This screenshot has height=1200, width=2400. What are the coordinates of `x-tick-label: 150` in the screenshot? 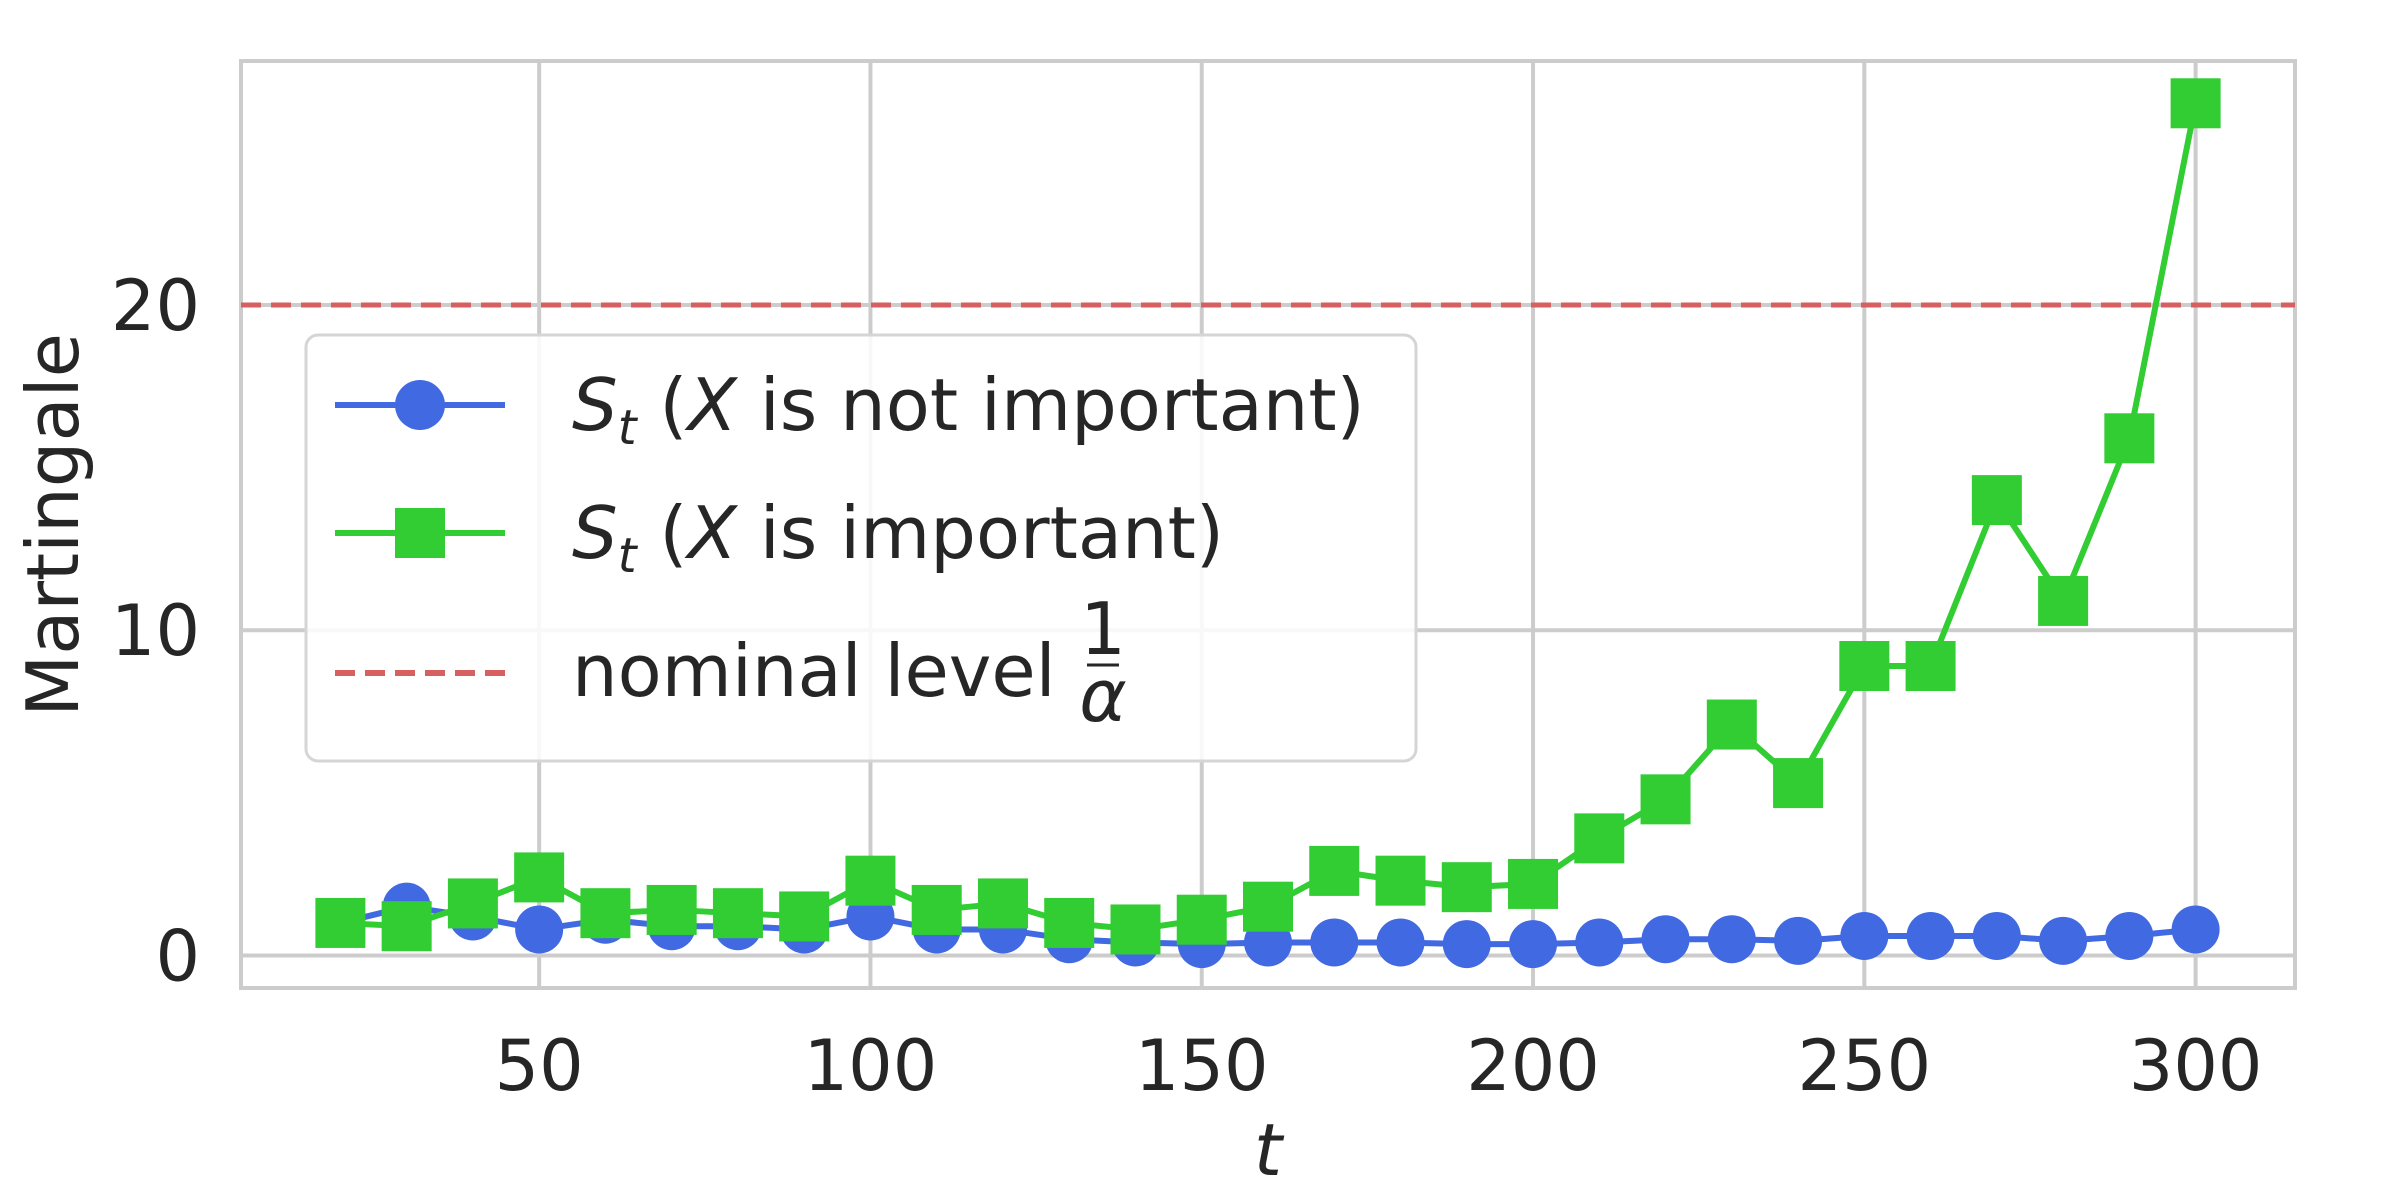 It's located at (1202, 1066).